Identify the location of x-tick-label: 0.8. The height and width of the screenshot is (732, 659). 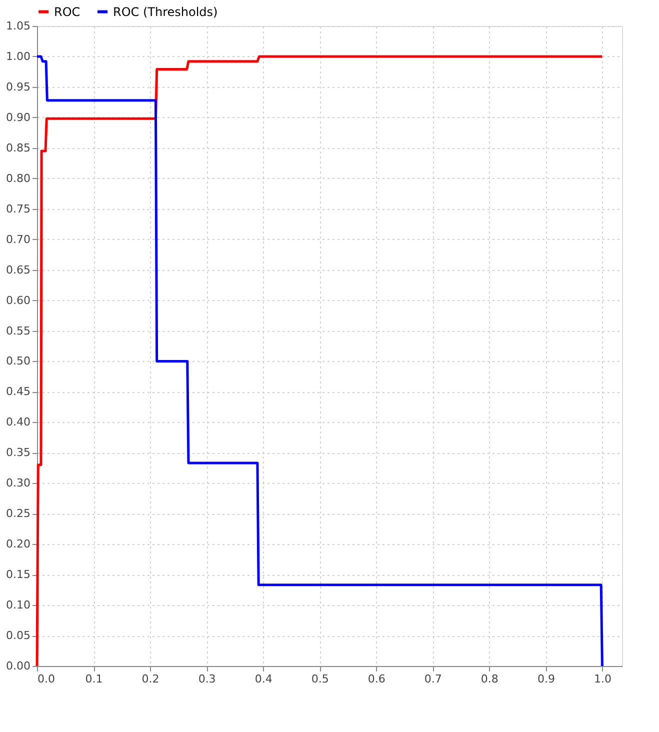
(489, 679).